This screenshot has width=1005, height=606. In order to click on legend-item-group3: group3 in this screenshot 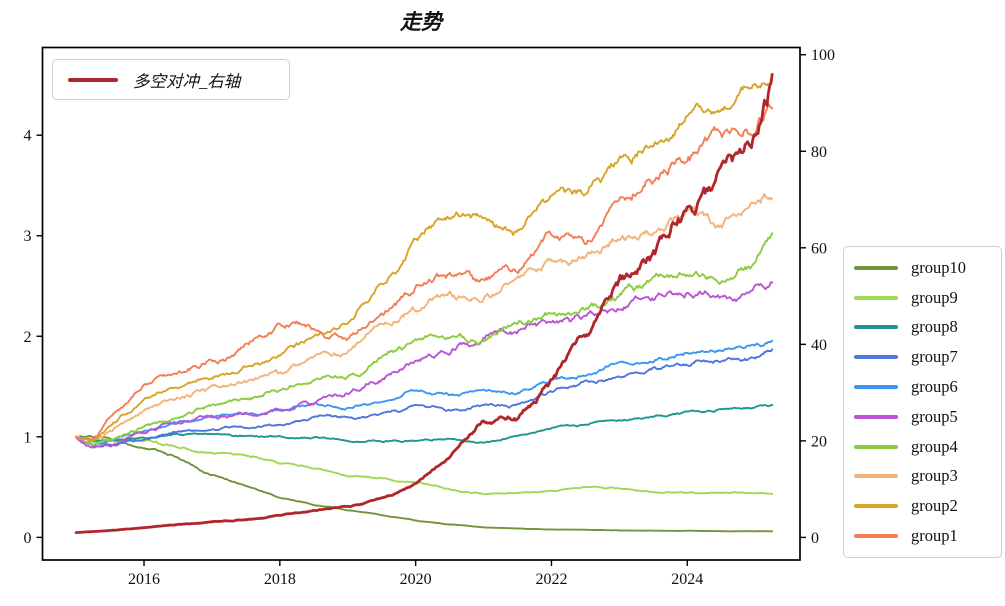, I will do `click(925, 476)`.